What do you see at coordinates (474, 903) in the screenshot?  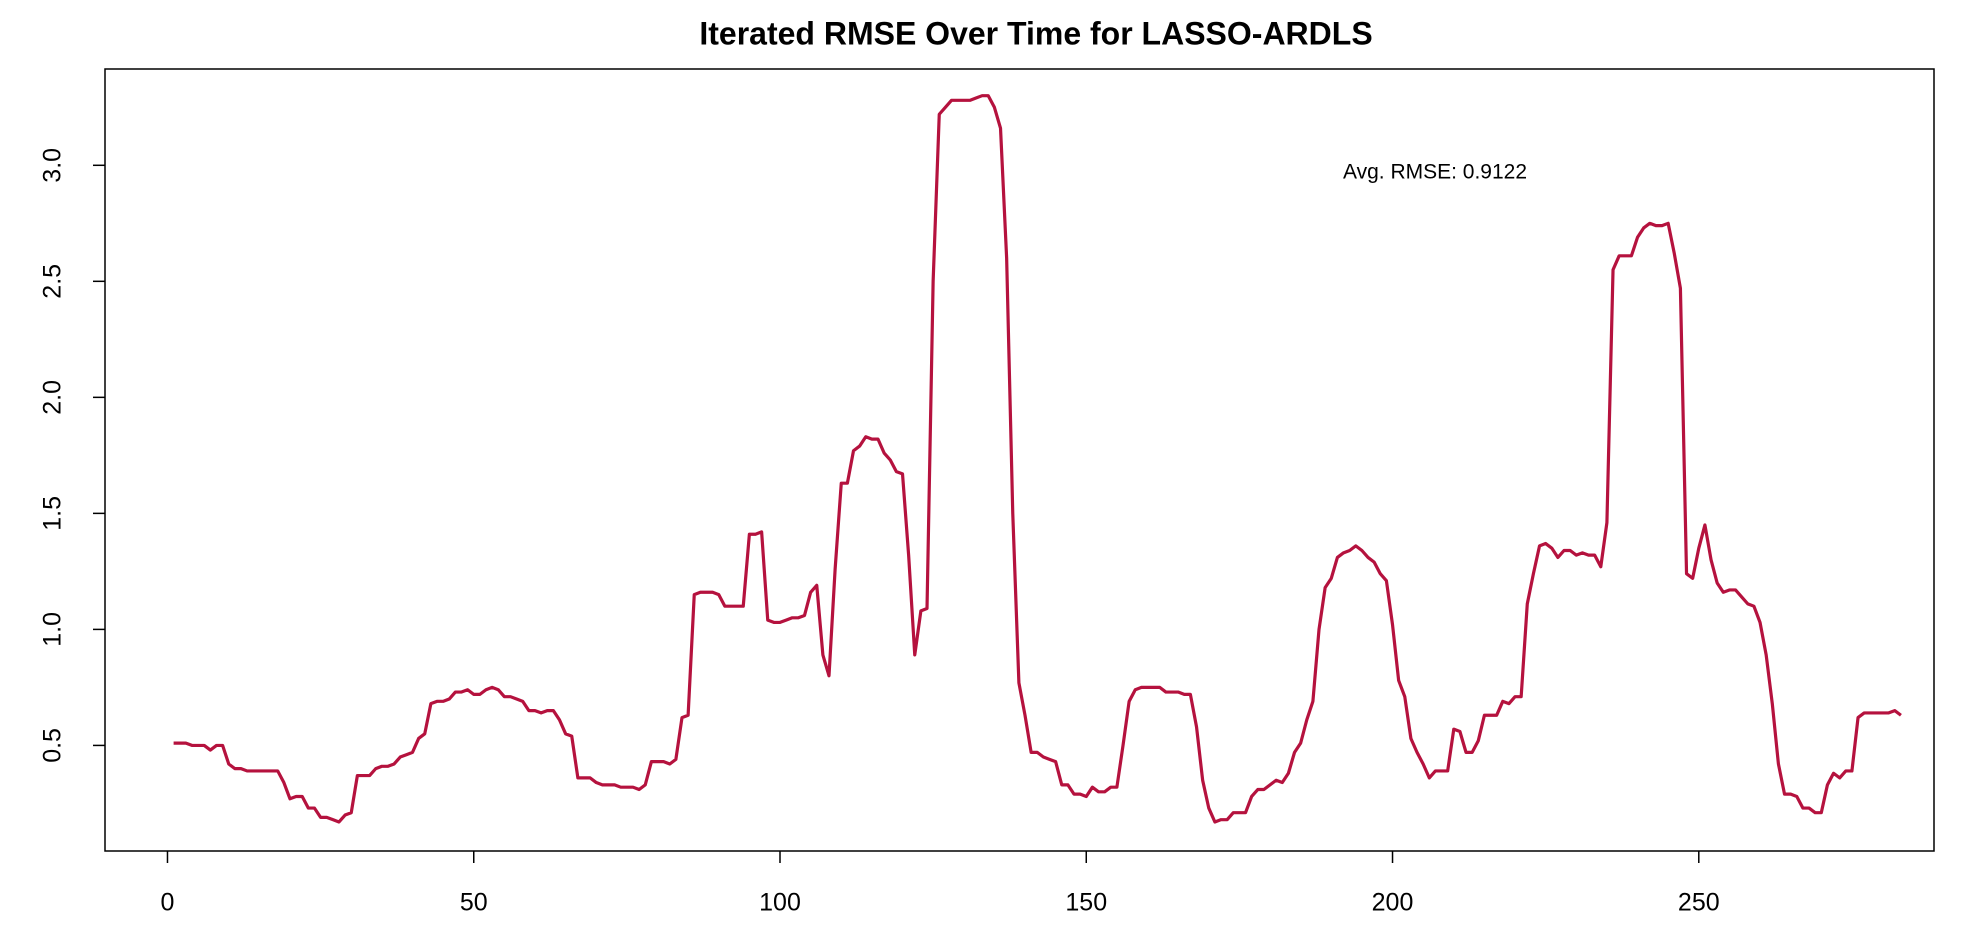 I see `x-tick-label: 50` at bounding box center [474, 903].